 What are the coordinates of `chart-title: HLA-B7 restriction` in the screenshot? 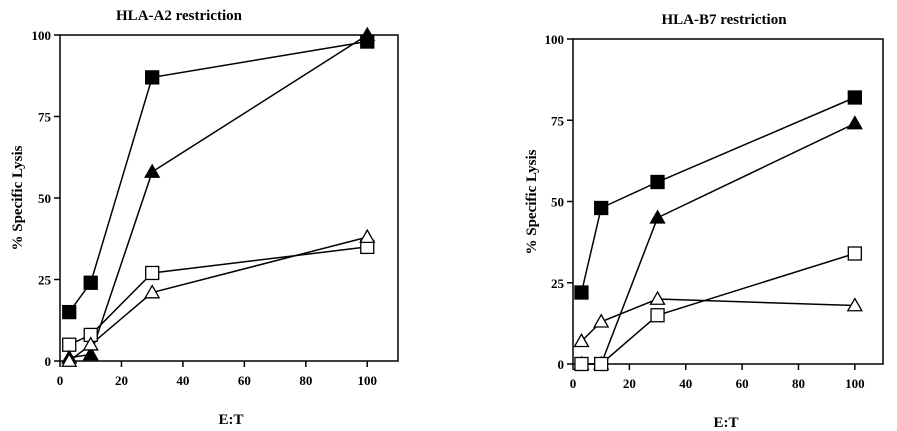 It's located at (724, 20).